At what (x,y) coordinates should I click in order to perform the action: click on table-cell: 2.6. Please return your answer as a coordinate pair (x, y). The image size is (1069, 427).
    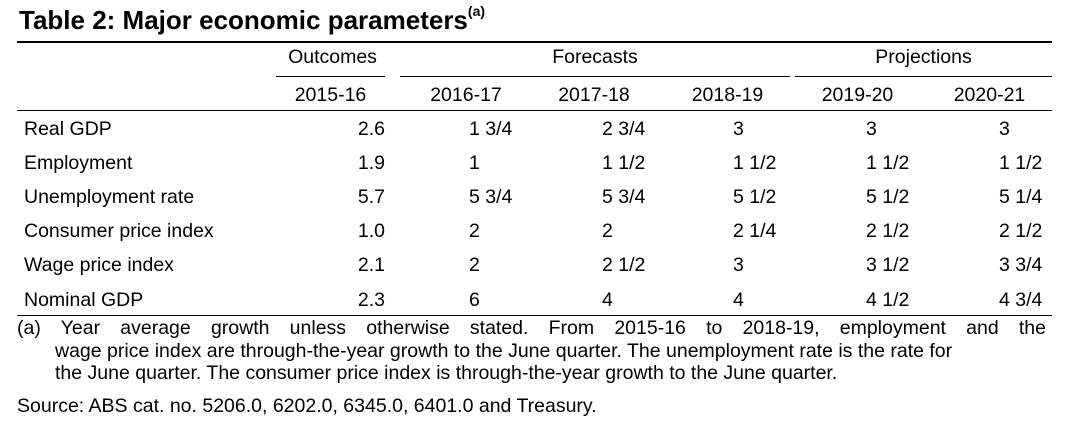
    Looking at the image, I should click on (371, 129).